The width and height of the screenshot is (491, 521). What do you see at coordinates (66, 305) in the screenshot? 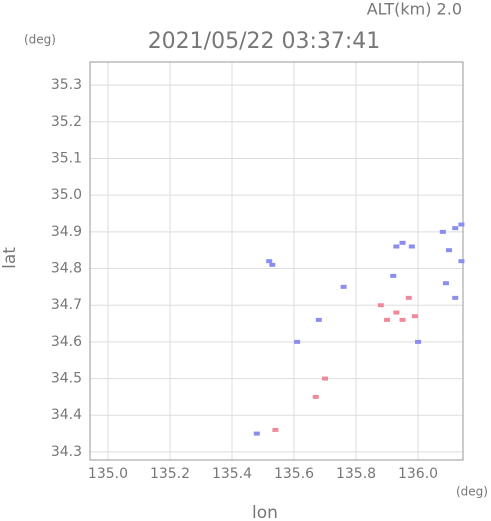
I see `y-tick-label: 34.7` at bounding box center [66, 305].